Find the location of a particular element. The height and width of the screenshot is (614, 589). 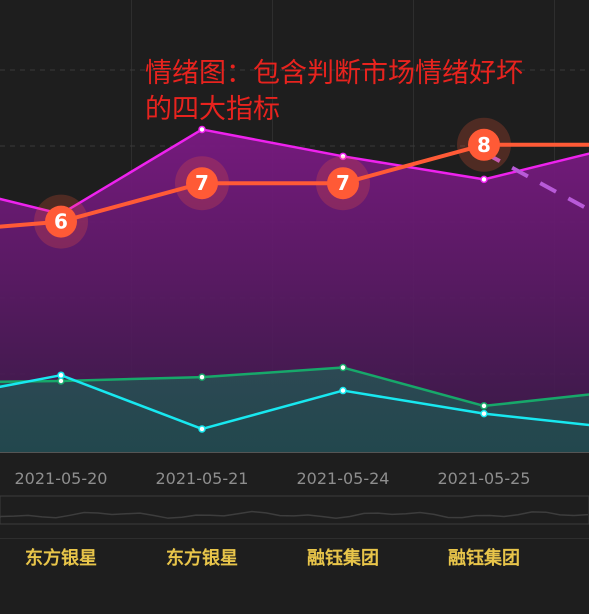

annotation-line-2: 的四大指标 is located at coordinates (212, 109).